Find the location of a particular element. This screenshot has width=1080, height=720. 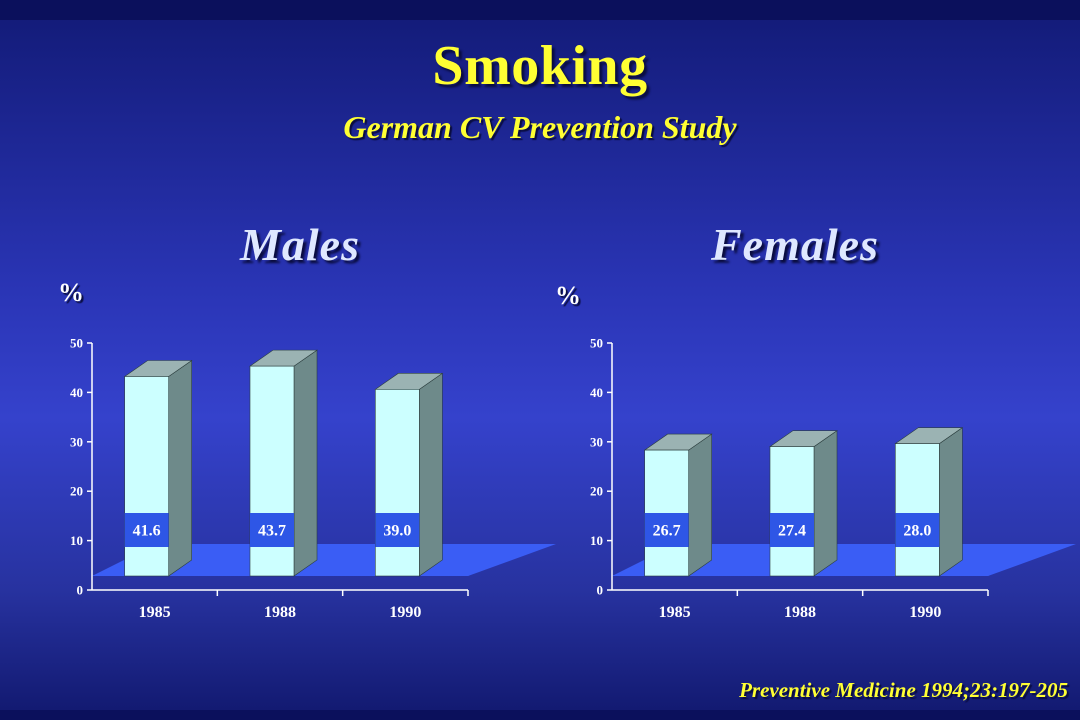

females-value-label: 27.4 is located at coordinates (792, 531).